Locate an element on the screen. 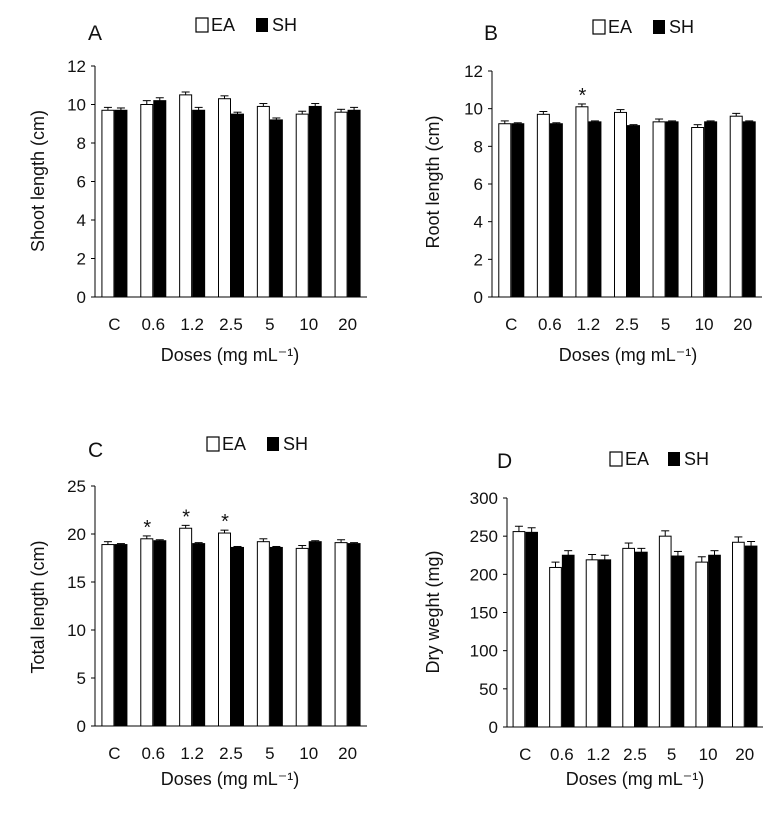  panel-a-x-tick-label: C is located at coordinates (114, 324).